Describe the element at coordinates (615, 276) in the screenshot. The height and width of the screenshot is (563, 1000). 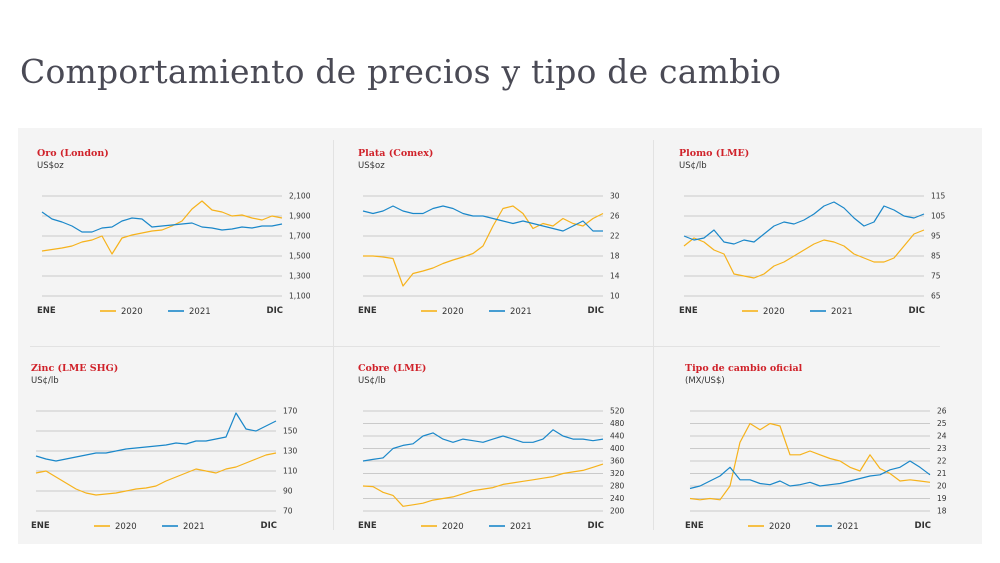
I see `y-tick-label: 14` at that location.